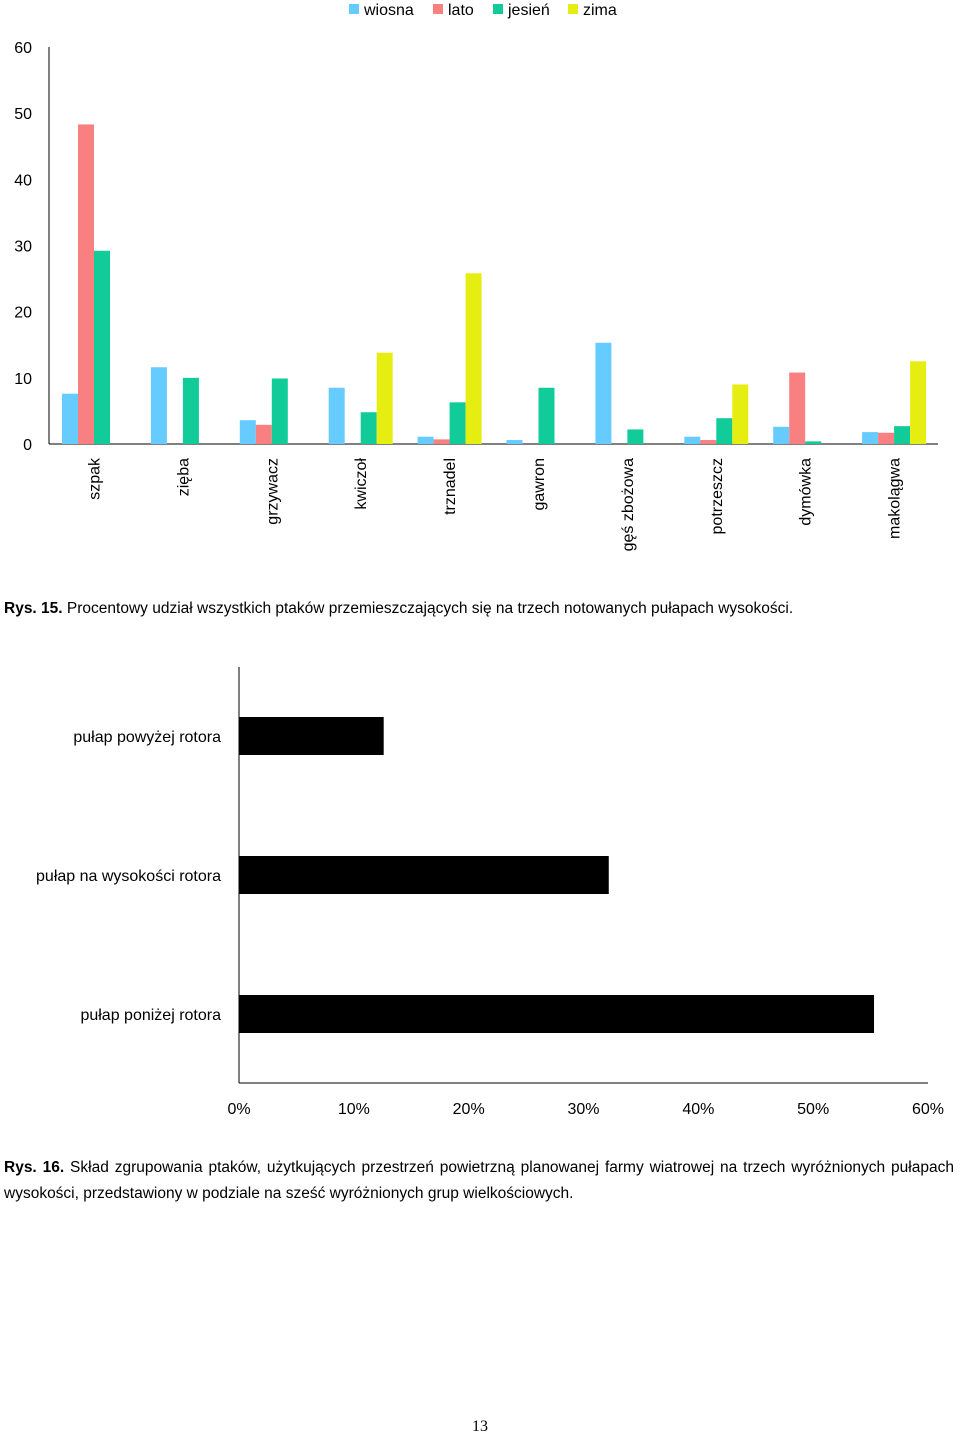  Describe the element at coordinates (469, 1109) in the screenshot. I see `x-tick-label: 20%` at that location.